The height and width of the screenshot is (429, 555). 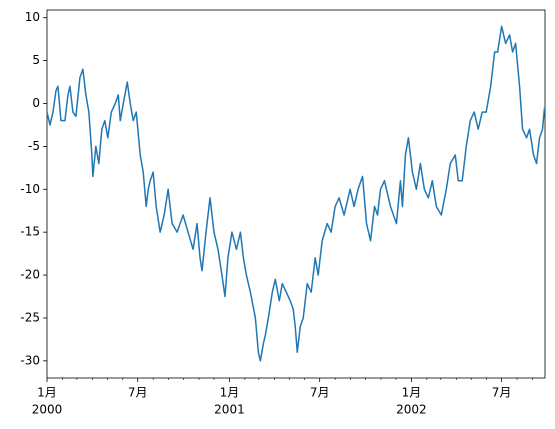 I want to click on y-tick-label: -25, so click(x=30, y=317).